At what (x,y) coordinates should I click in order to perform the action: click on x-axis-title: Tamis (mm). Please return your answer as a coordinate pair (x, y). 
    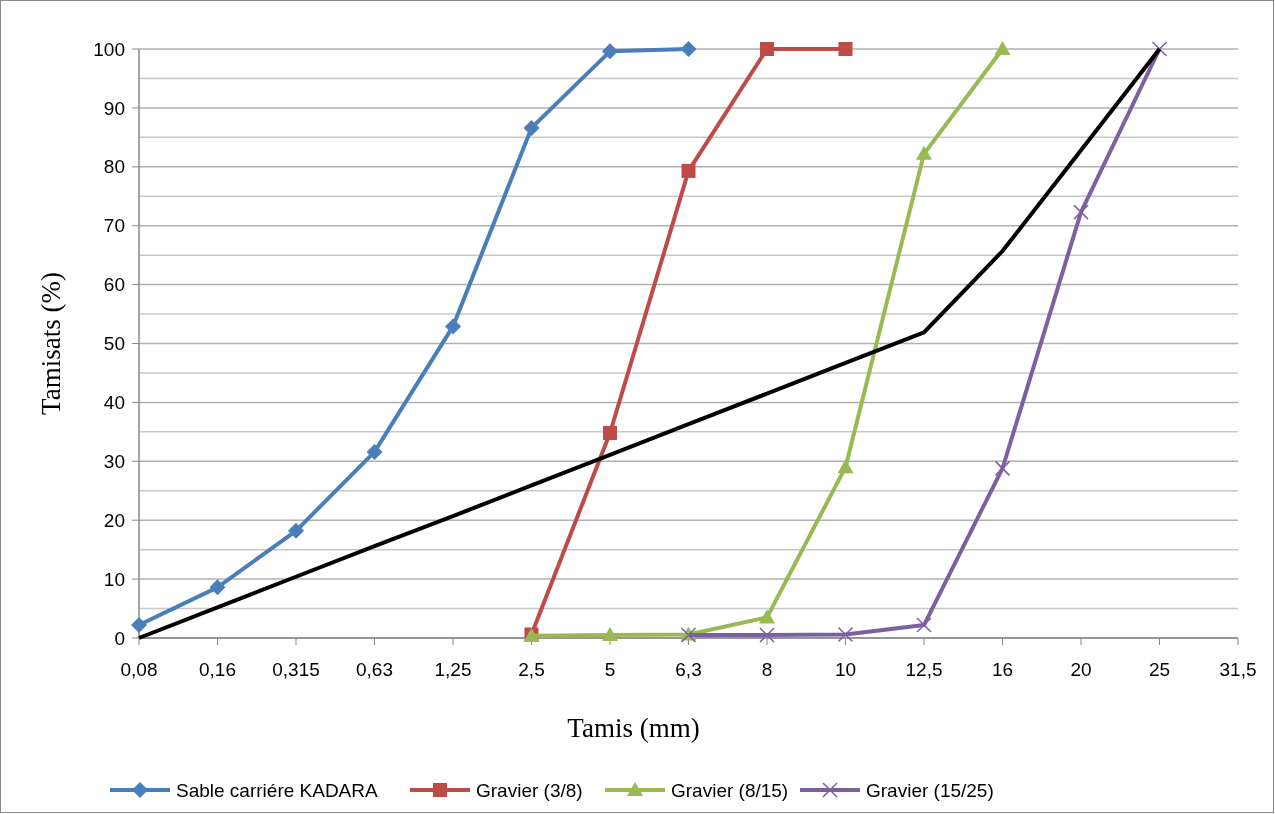
    Looking at the image, I should click on (633, 728).